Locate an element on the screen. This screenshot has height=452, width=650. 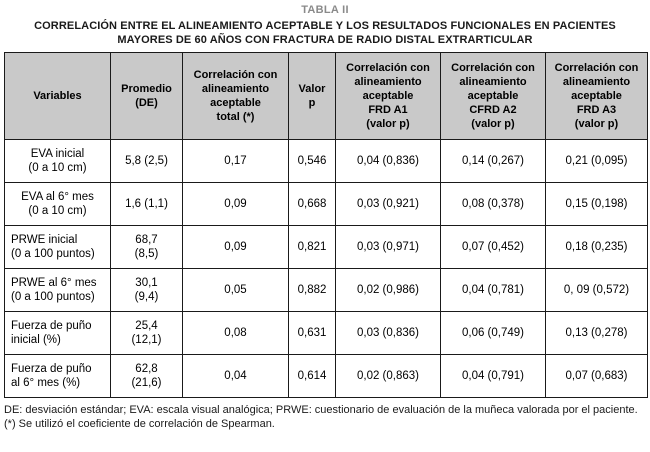
cell-frd-a1: 0,02 (0,986) is located at coordinates (388, 290).